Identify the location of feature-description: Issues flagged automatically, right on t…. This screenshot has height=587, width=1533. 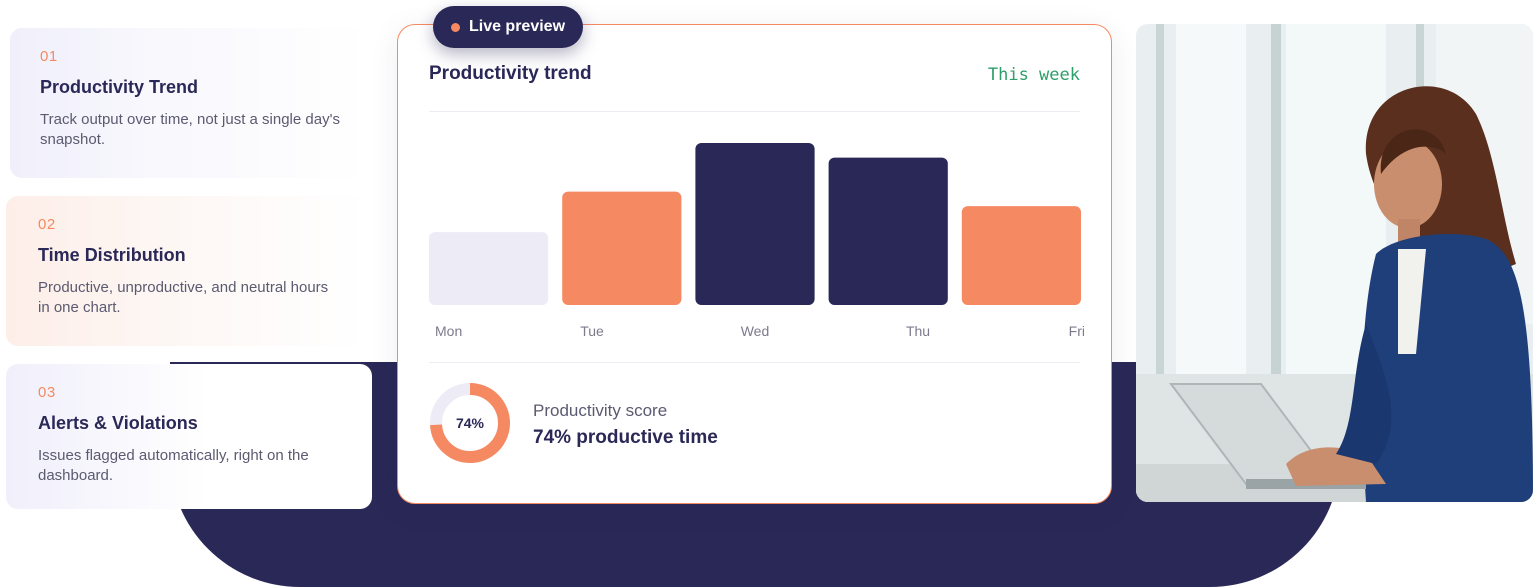
(173, 465).